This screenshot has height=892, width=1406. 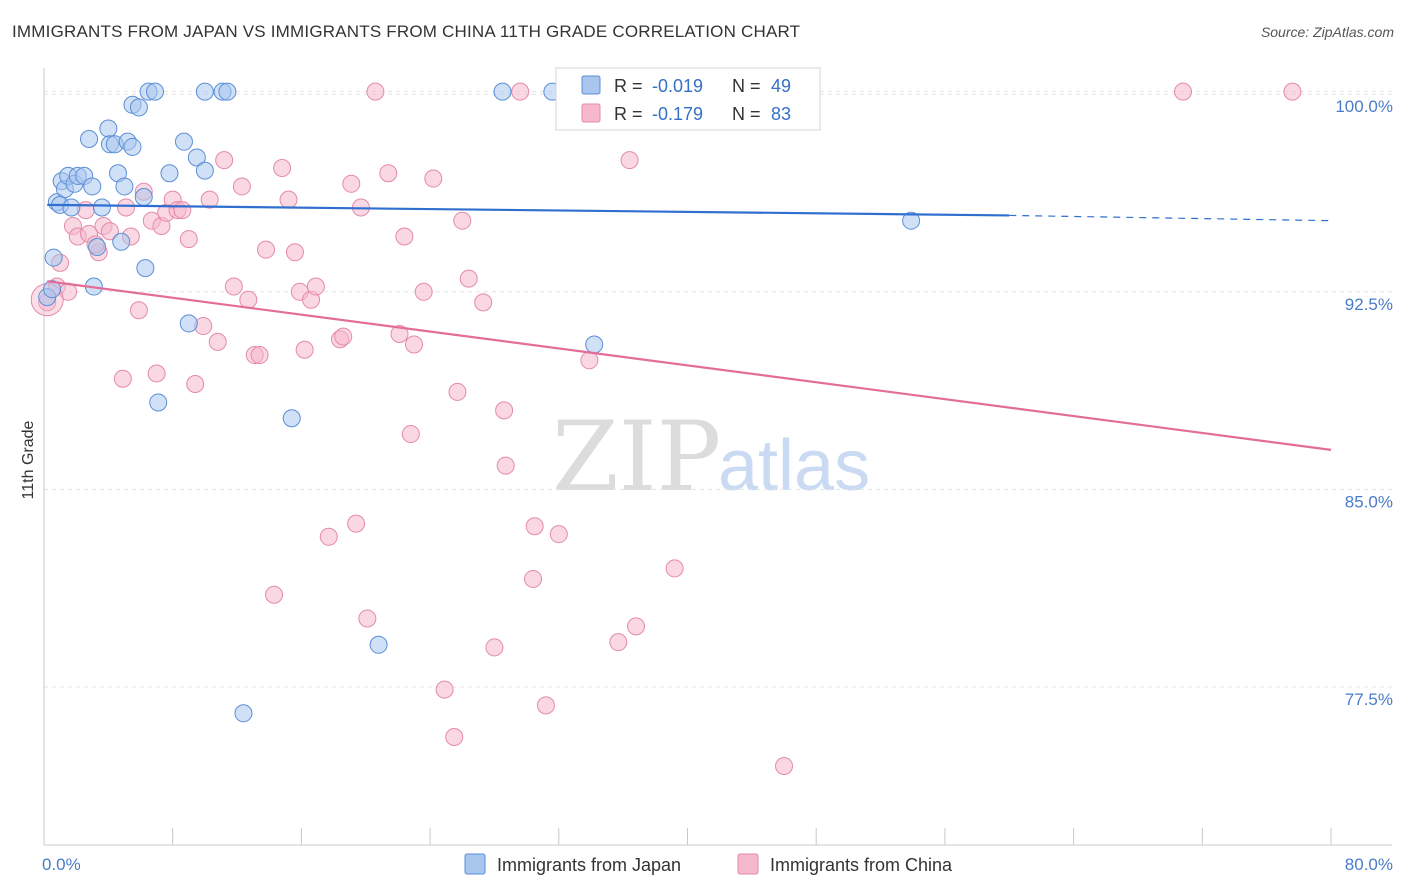 I want to click on legend-r-value-china: -0.179, so click(x=677, y=114).